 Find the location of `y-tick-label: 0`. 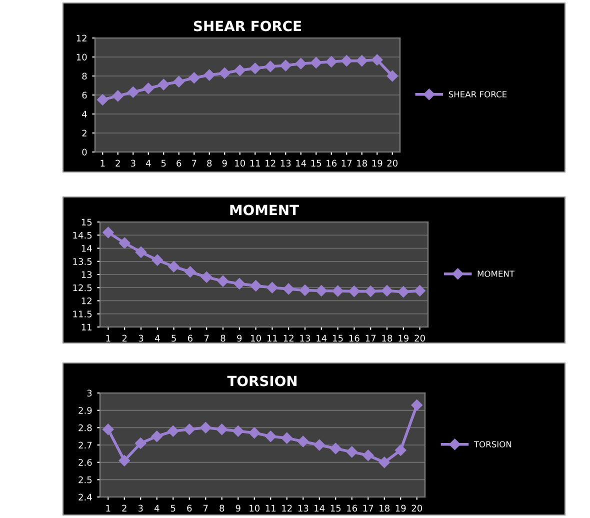

y-tick-label: 0 is located at coordinates (84, 152).